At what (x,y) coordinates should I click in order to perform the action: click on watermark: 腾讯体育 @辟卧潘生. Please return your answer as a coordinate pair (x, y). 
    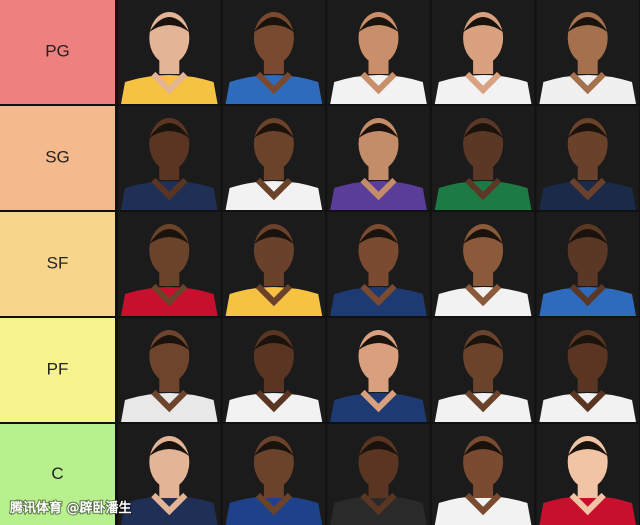
    Looking at the image, I should click on (70, 508).